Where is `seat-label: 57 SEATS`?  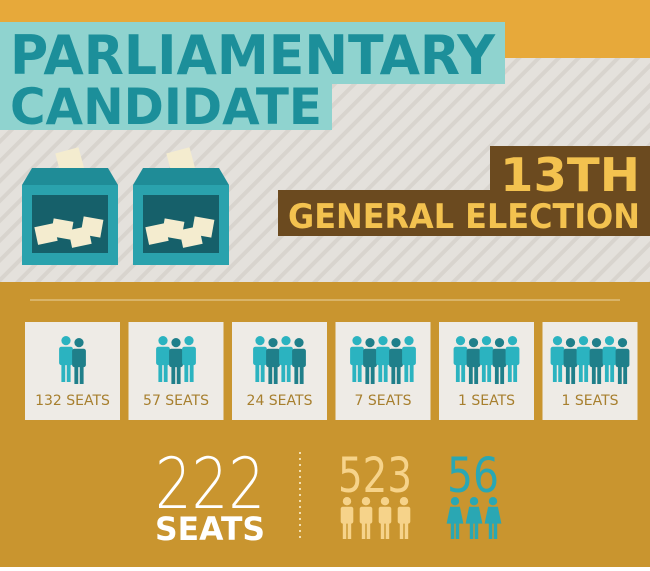 seat-label: 57 SEATS is located at coordinates (176, 401).